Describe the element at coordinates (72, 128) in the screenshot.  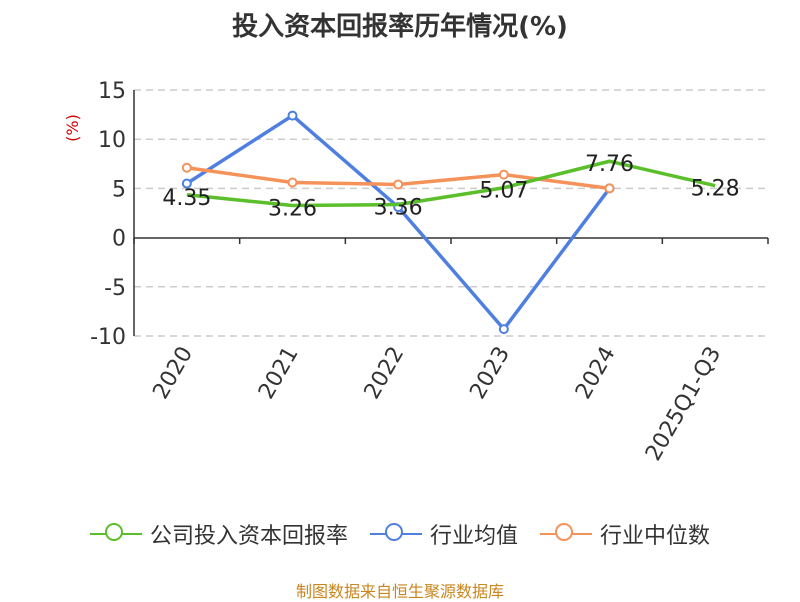
I see `y-axis-label: (%)` at that location.